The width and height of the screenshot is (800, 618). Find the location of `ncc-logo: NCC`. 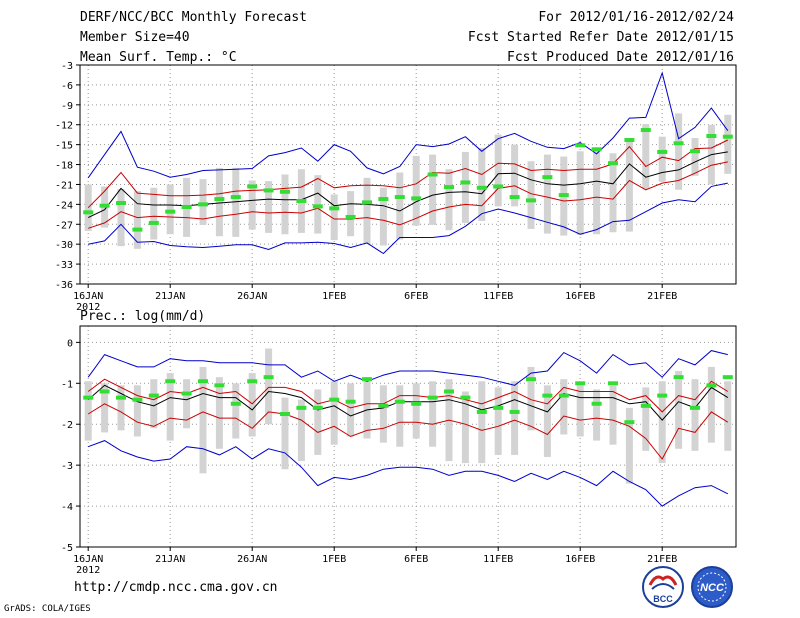

ncc-logo: NCC is located at coordinates (712, 587).